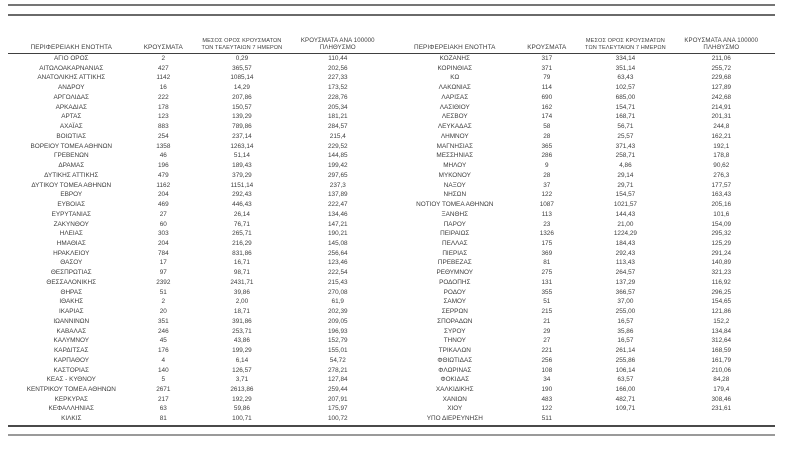 This screenshot has height=452, width=800. Describe the element at coordinates (625, 273) in the screenshot. I see `cell-7day-average: 264,57` at that location.